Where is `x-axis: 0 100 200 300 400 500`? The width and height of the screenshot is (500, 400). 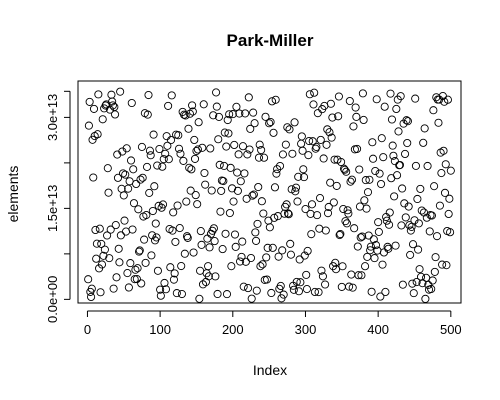
x-axis: 0 100 200 300 400 500 is located at coordinates (273, 323).